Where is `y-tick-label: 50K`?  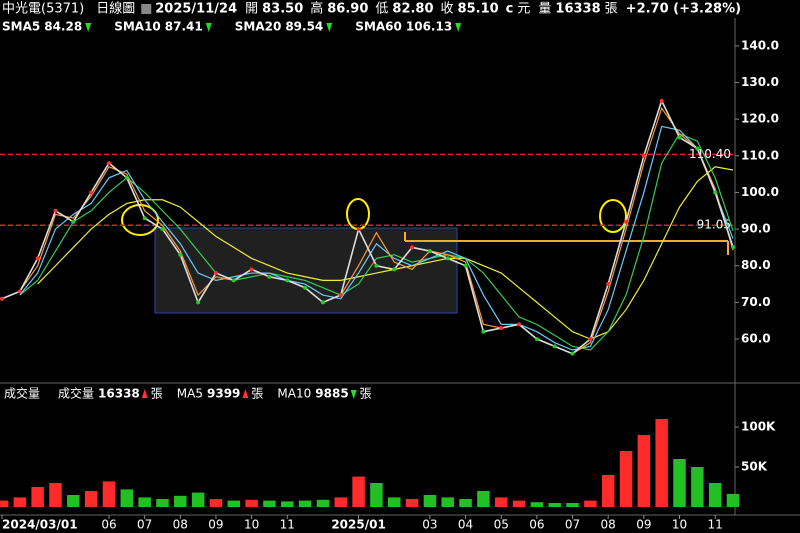 y-tick-label: 50K is located at coordinates (754, 467).